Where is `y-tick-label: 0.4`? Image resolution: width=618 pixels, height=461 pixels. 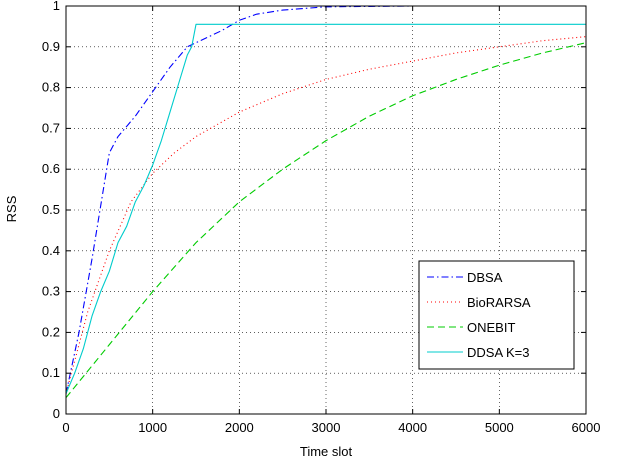 y-tick-label: 0.4 is located at coordinates (51, 250).